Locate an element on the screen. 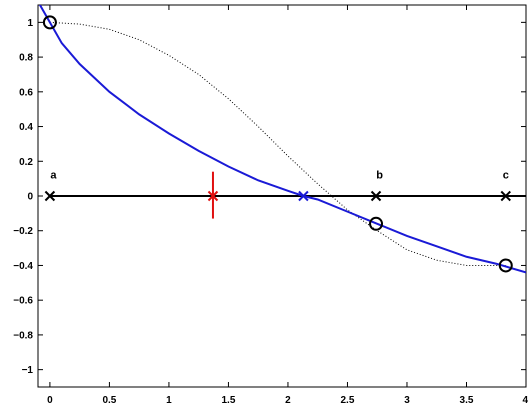 The image size is (529, 410). y-tick-label: 1 is located at coordinates (30, 23).